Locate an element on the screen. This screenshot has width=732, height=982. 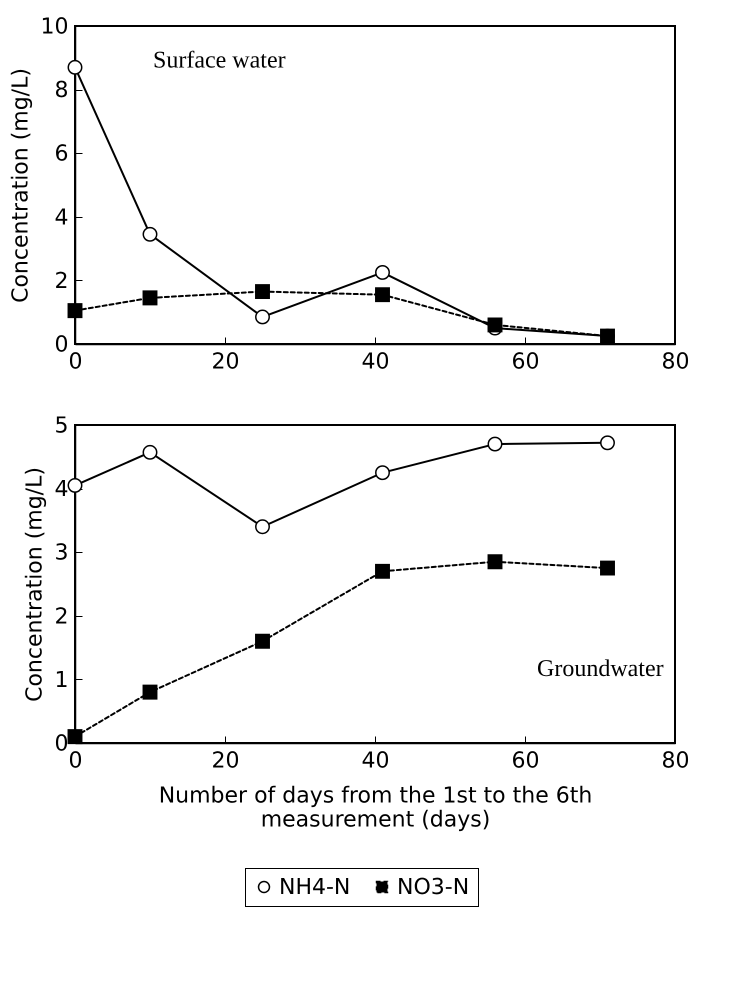
x-axis-title: Number of days from the 1st to the 6th measurement (days) is located at coordinates (375, 808).